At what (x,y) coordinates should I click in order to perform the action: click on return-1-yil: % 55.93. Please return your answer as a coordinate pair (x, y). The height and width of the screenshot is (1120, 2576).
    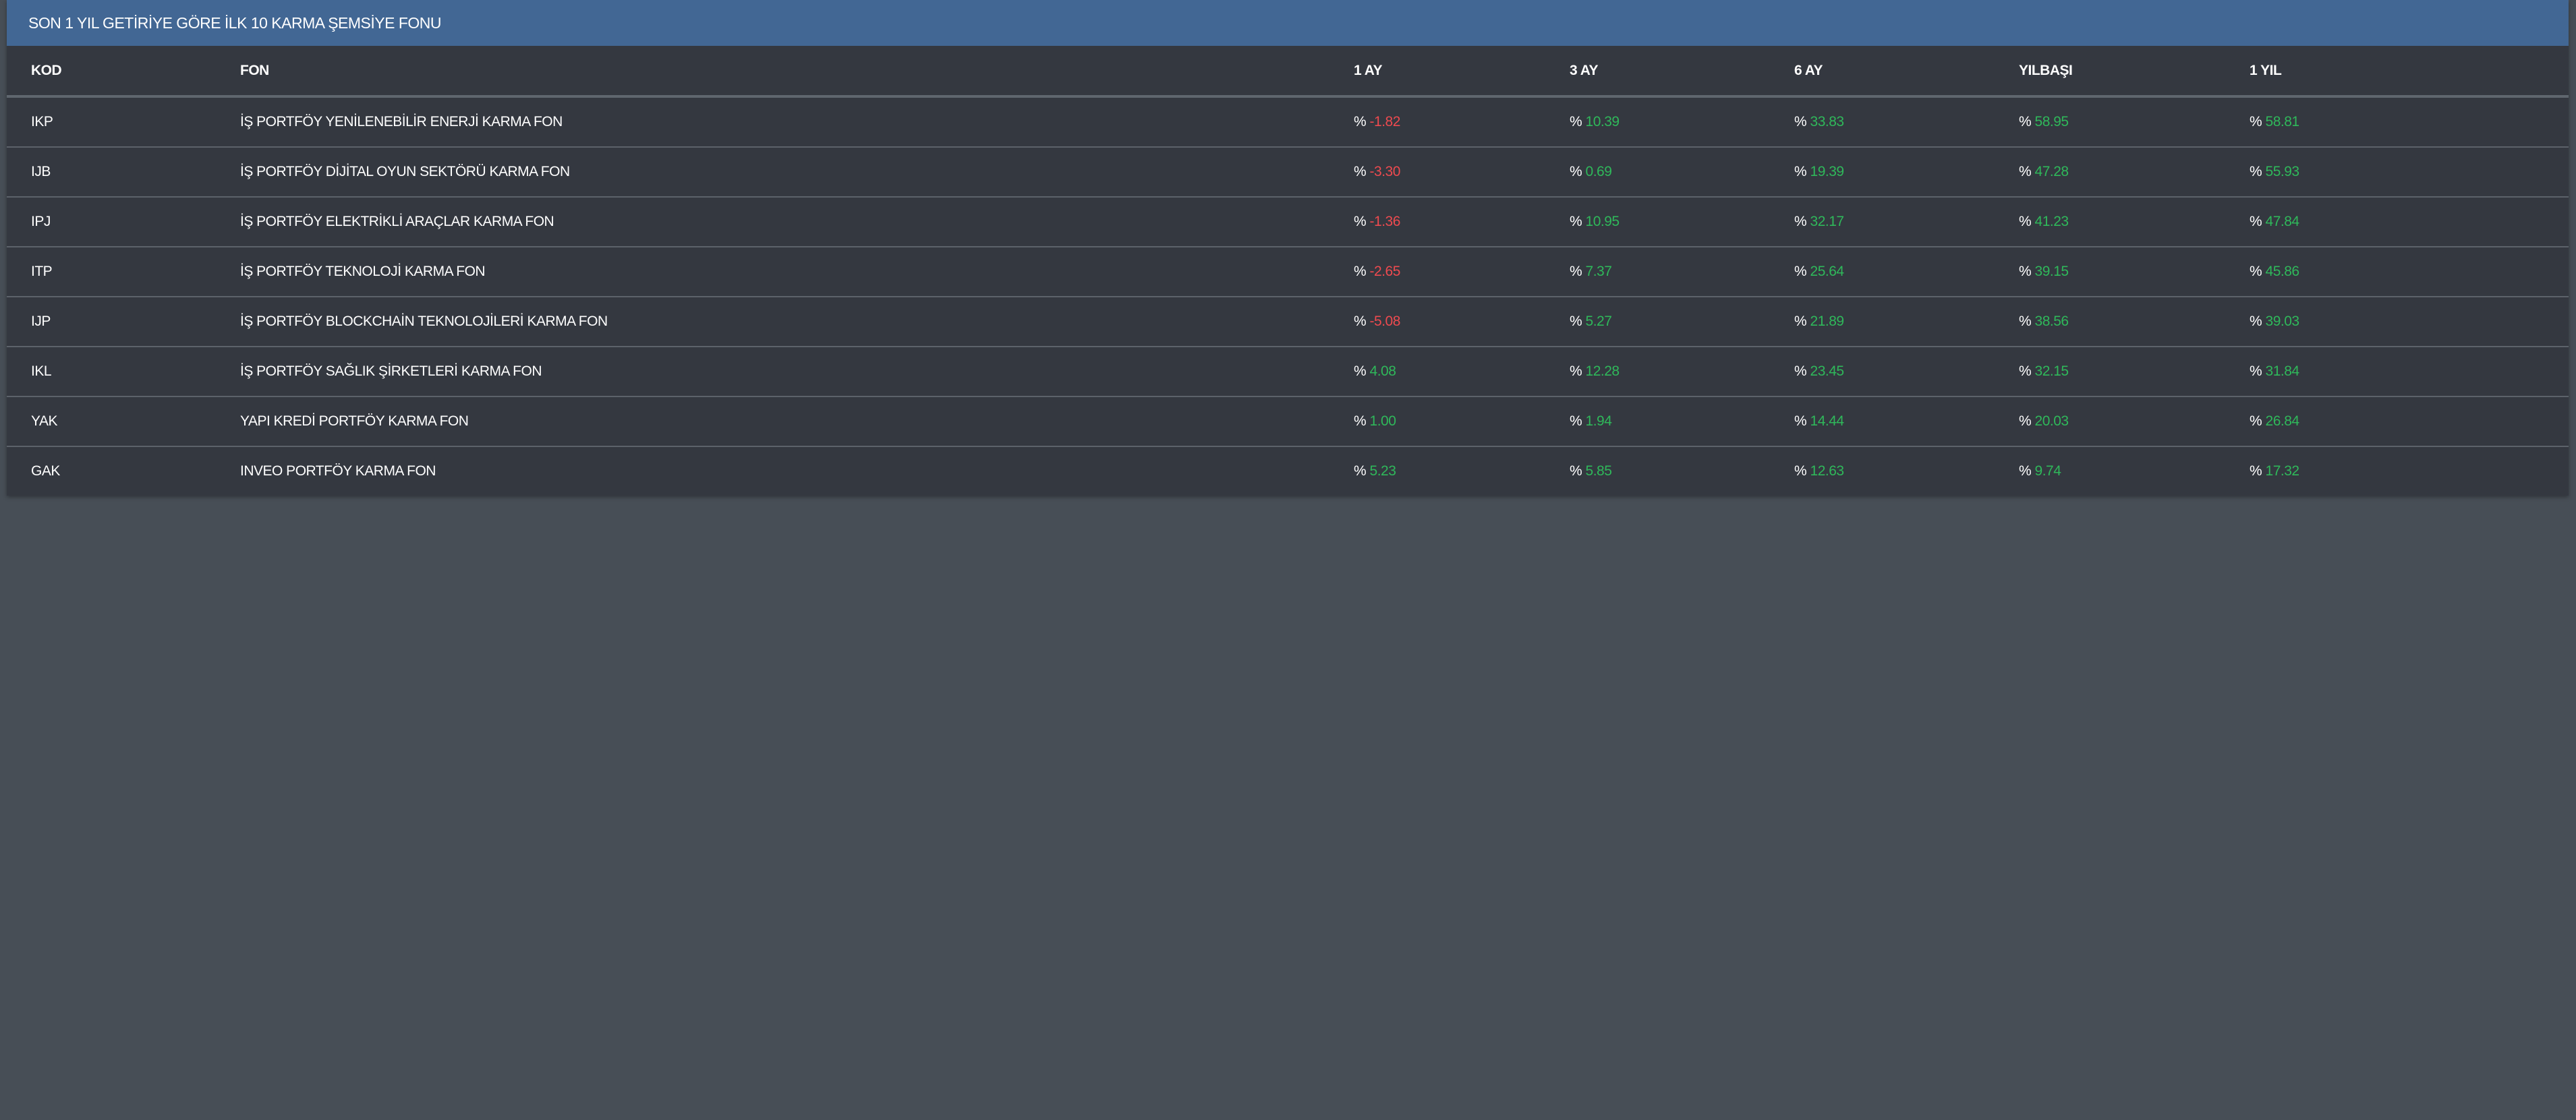
    Looking at the image, I should click on (2409, 172).